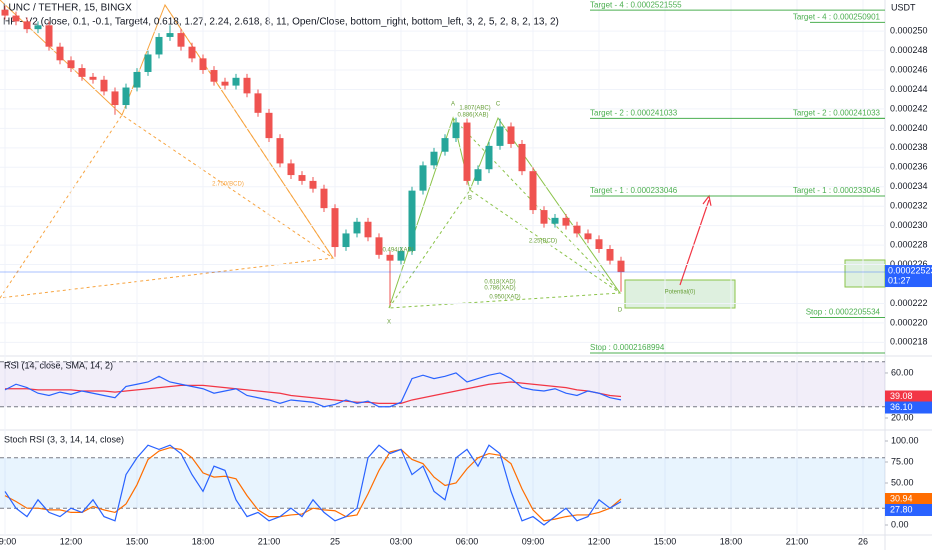 The image size is (932, 550). I want to click on y-tick-label: 0.00, so click(900, 524).